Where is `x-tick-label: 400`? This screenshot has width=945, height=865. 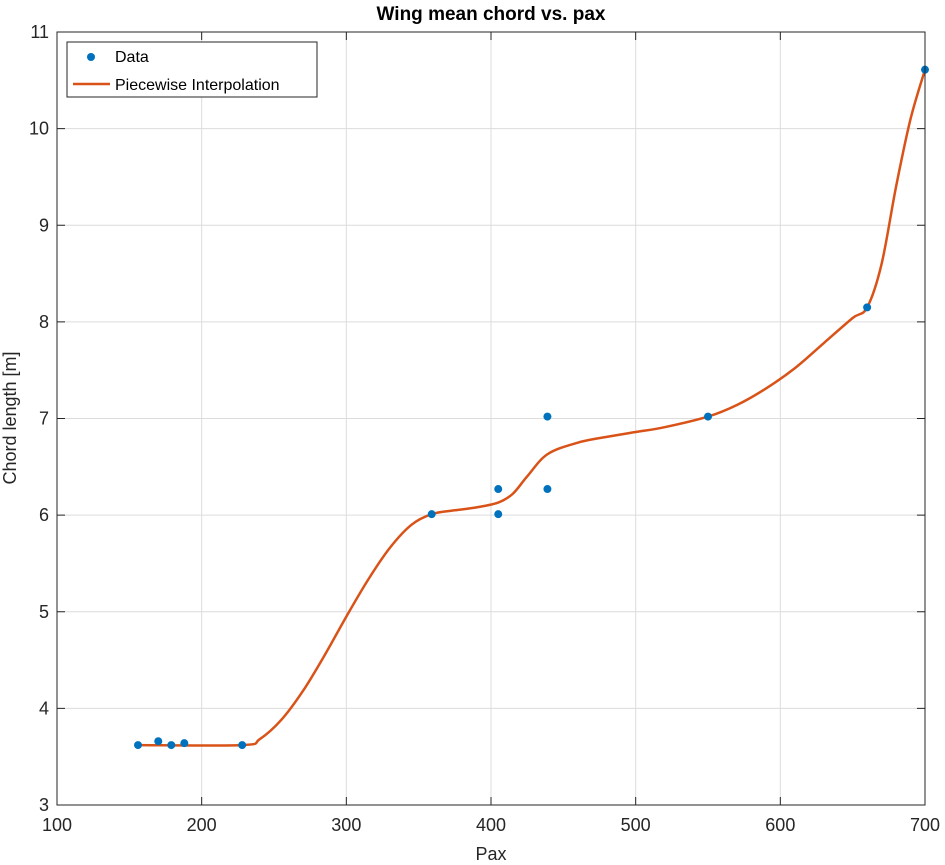 x-tick-label: 400 is located at coordinates (491, 825).